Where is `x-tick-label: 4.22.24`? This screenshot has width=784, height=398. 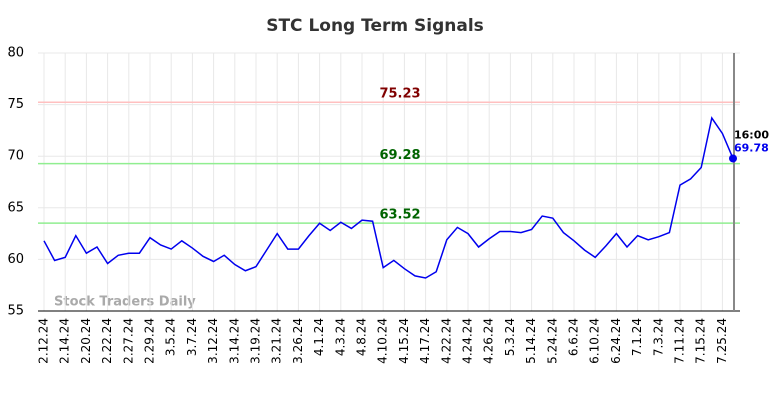 x-tick-label: 4.22.24 is located at coordinates (446, 341).